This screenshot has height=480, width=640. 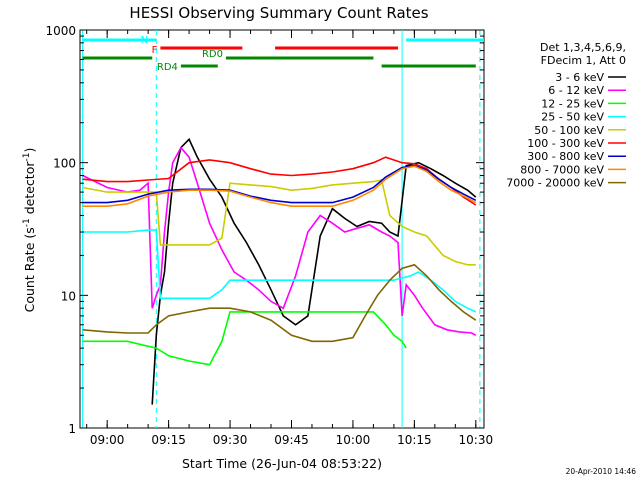 I want to click on legend-label-6: 100 - 300 keV, so click(x=565, y=143).